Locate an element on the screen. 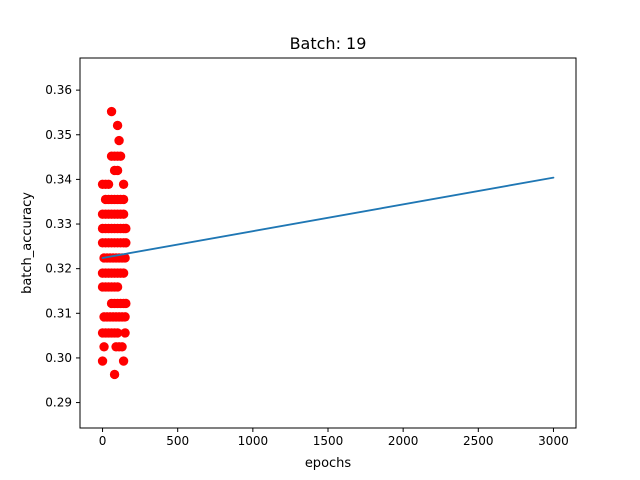  y-tick-label: 0.36 is located at coordinates (58, 90).